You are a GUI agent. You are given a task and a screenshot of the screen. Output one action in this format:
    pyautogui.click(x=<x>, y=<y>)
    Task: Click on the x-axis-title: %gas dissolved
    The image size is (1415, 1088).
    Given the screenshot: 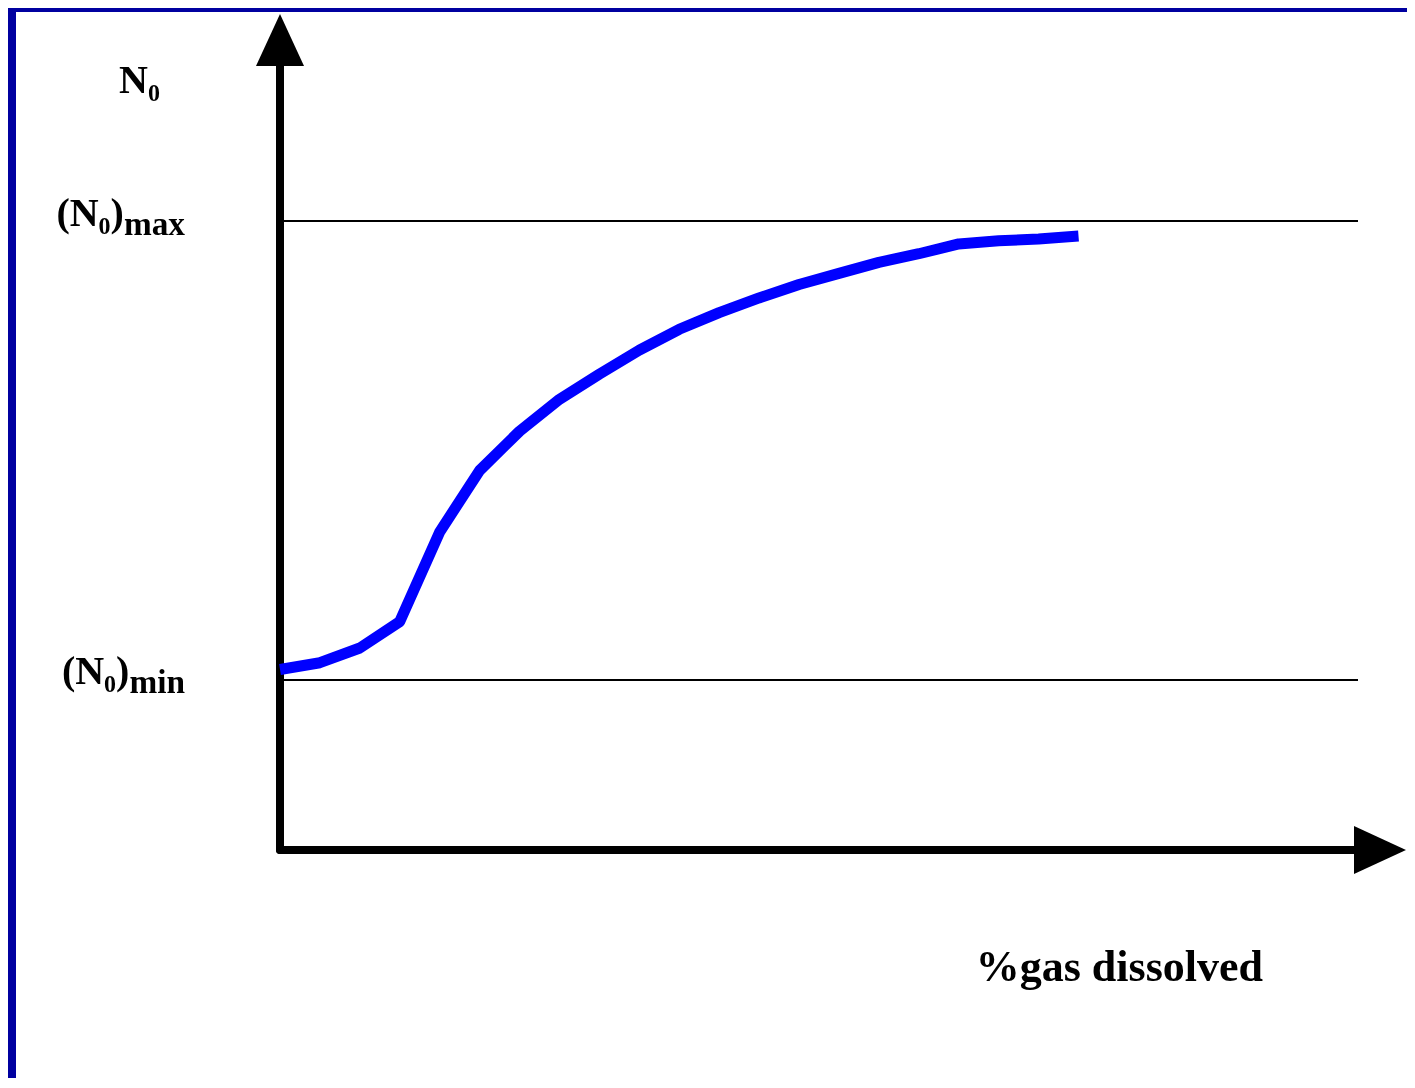 What is the action you would take?
    pyautogui.click(x=1119, y=966)
    